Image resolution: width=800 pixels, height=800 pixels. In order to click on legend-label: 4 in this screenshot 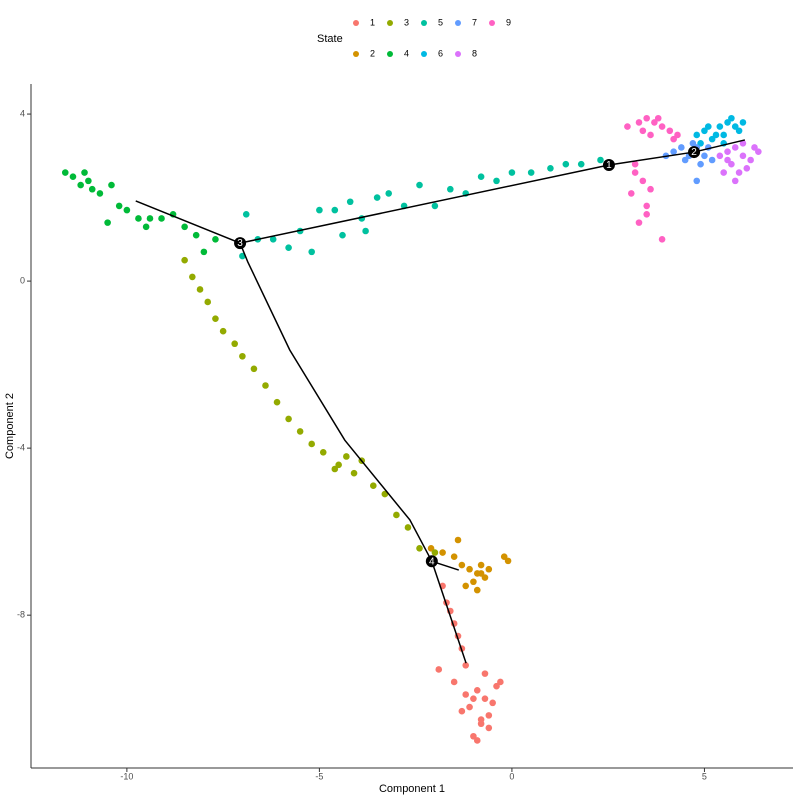, I will do `click(406, 53)`.